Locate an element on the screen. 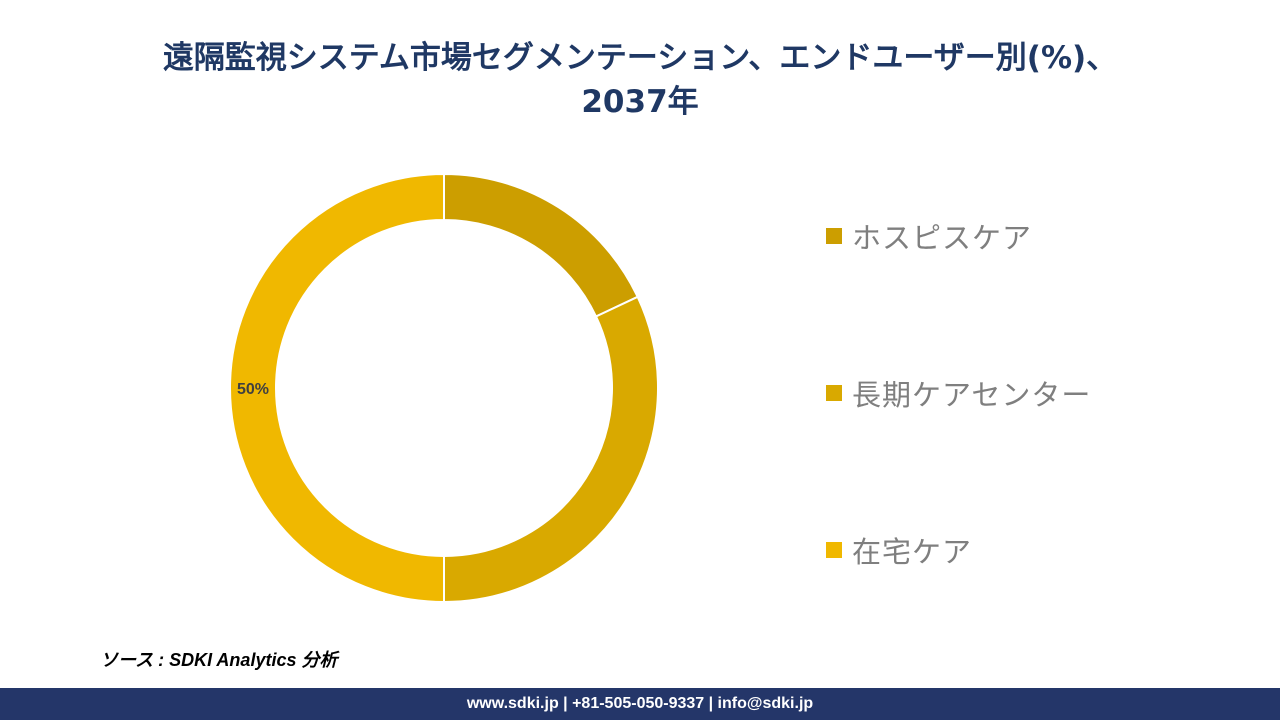 This screenshot has height=720, width=1280. legend-label: 在宅ケア is located at coordinates (912, 552).